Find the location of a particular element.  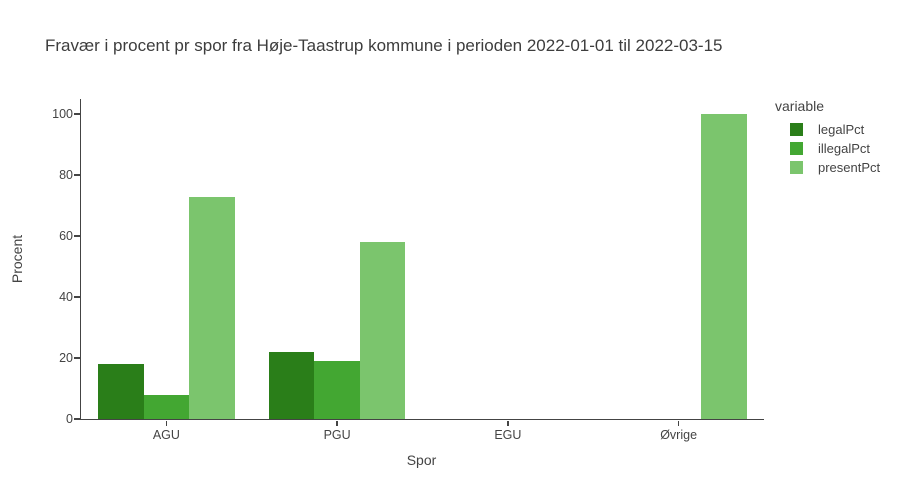

legend-swatch-presentPct is located at coordinates (796, 167).